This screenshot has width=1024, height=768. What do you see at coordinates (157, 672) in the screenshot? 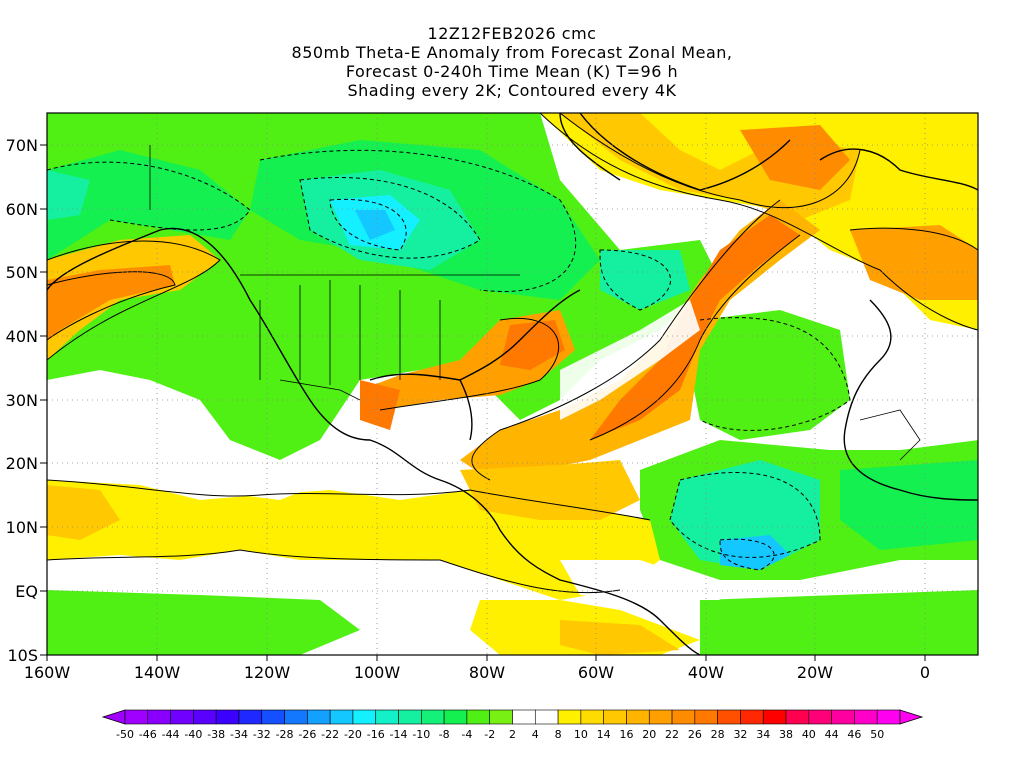
I see `lon-label-140w: 140W` at bounding box center [157, 672].